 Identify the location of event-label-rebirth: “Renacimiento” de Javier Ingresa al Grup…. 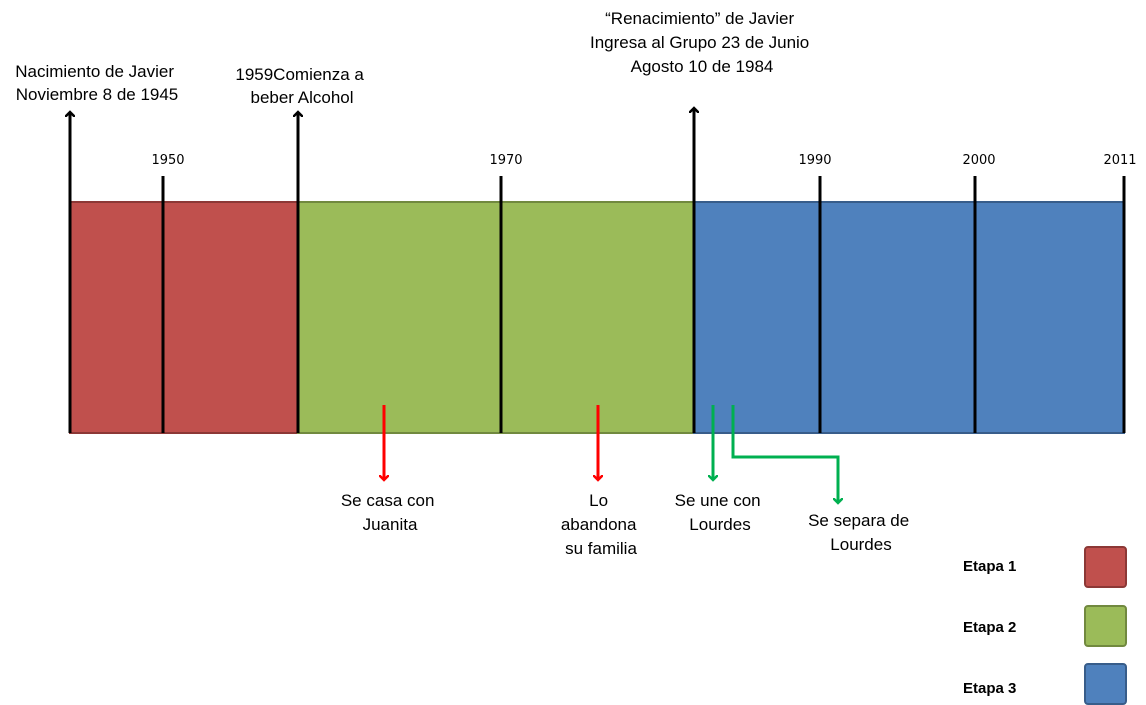
(702, 42).